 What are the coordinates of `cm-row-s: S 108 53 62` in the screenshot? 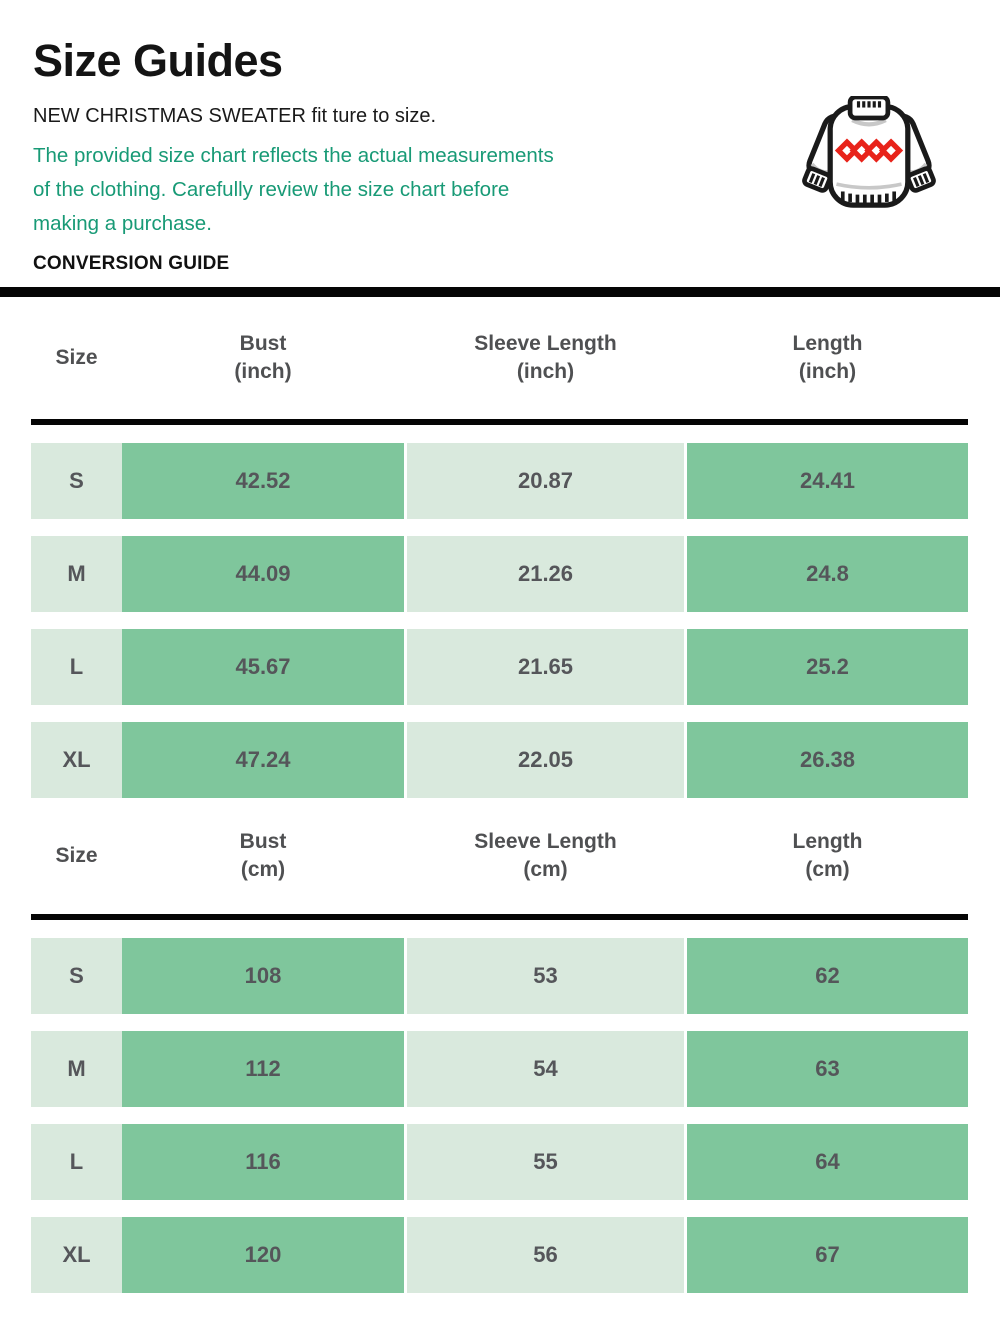 It's located at (499, 976).